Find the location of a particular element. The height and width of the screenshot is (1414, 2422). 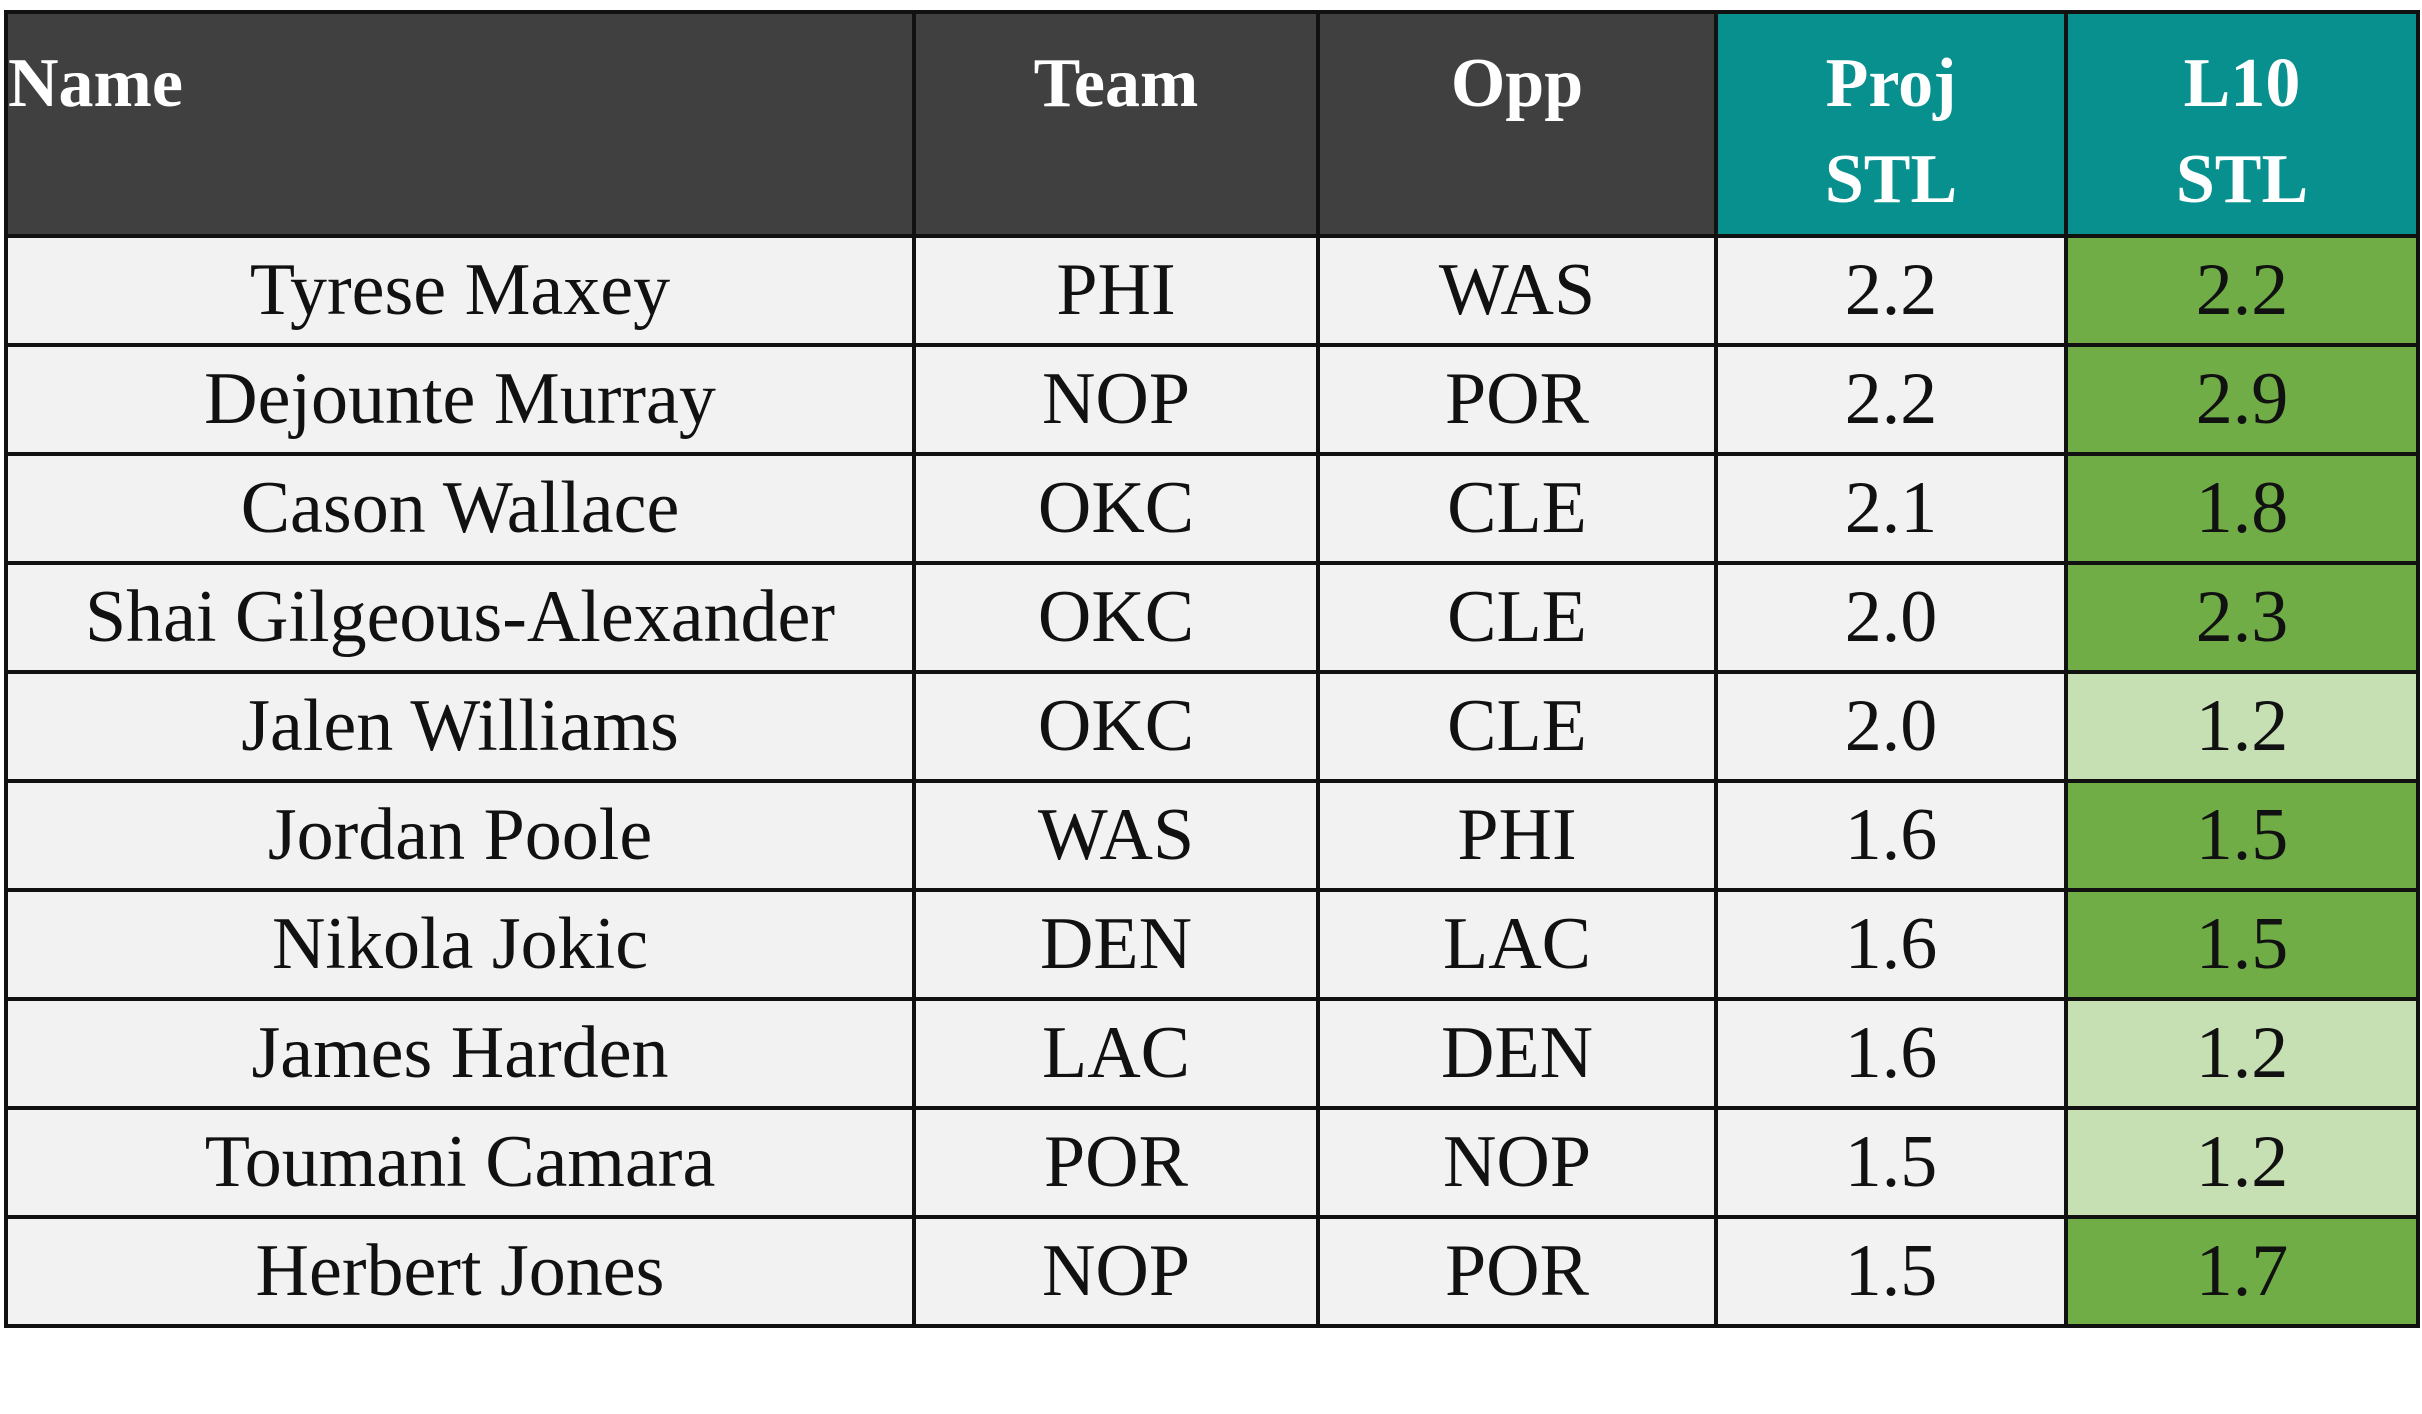

table-row: Shai Gilgeous-Alexander OKC CLE 2.0 2.3 is located at coordinates (1212, 617).